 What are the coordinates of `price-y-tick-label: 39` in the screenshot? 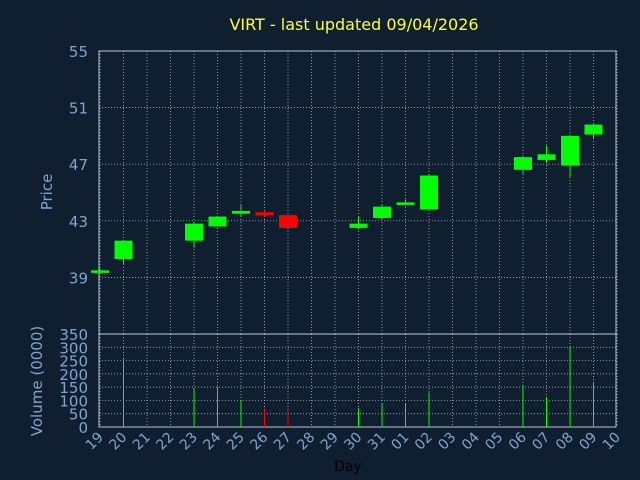 It's located at (78, 278).